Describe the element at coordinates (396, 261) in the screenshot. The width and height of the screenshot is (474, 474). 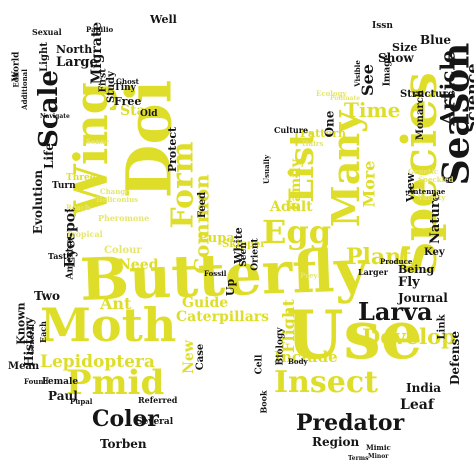
I see `cloud-word: Produce` at that location.